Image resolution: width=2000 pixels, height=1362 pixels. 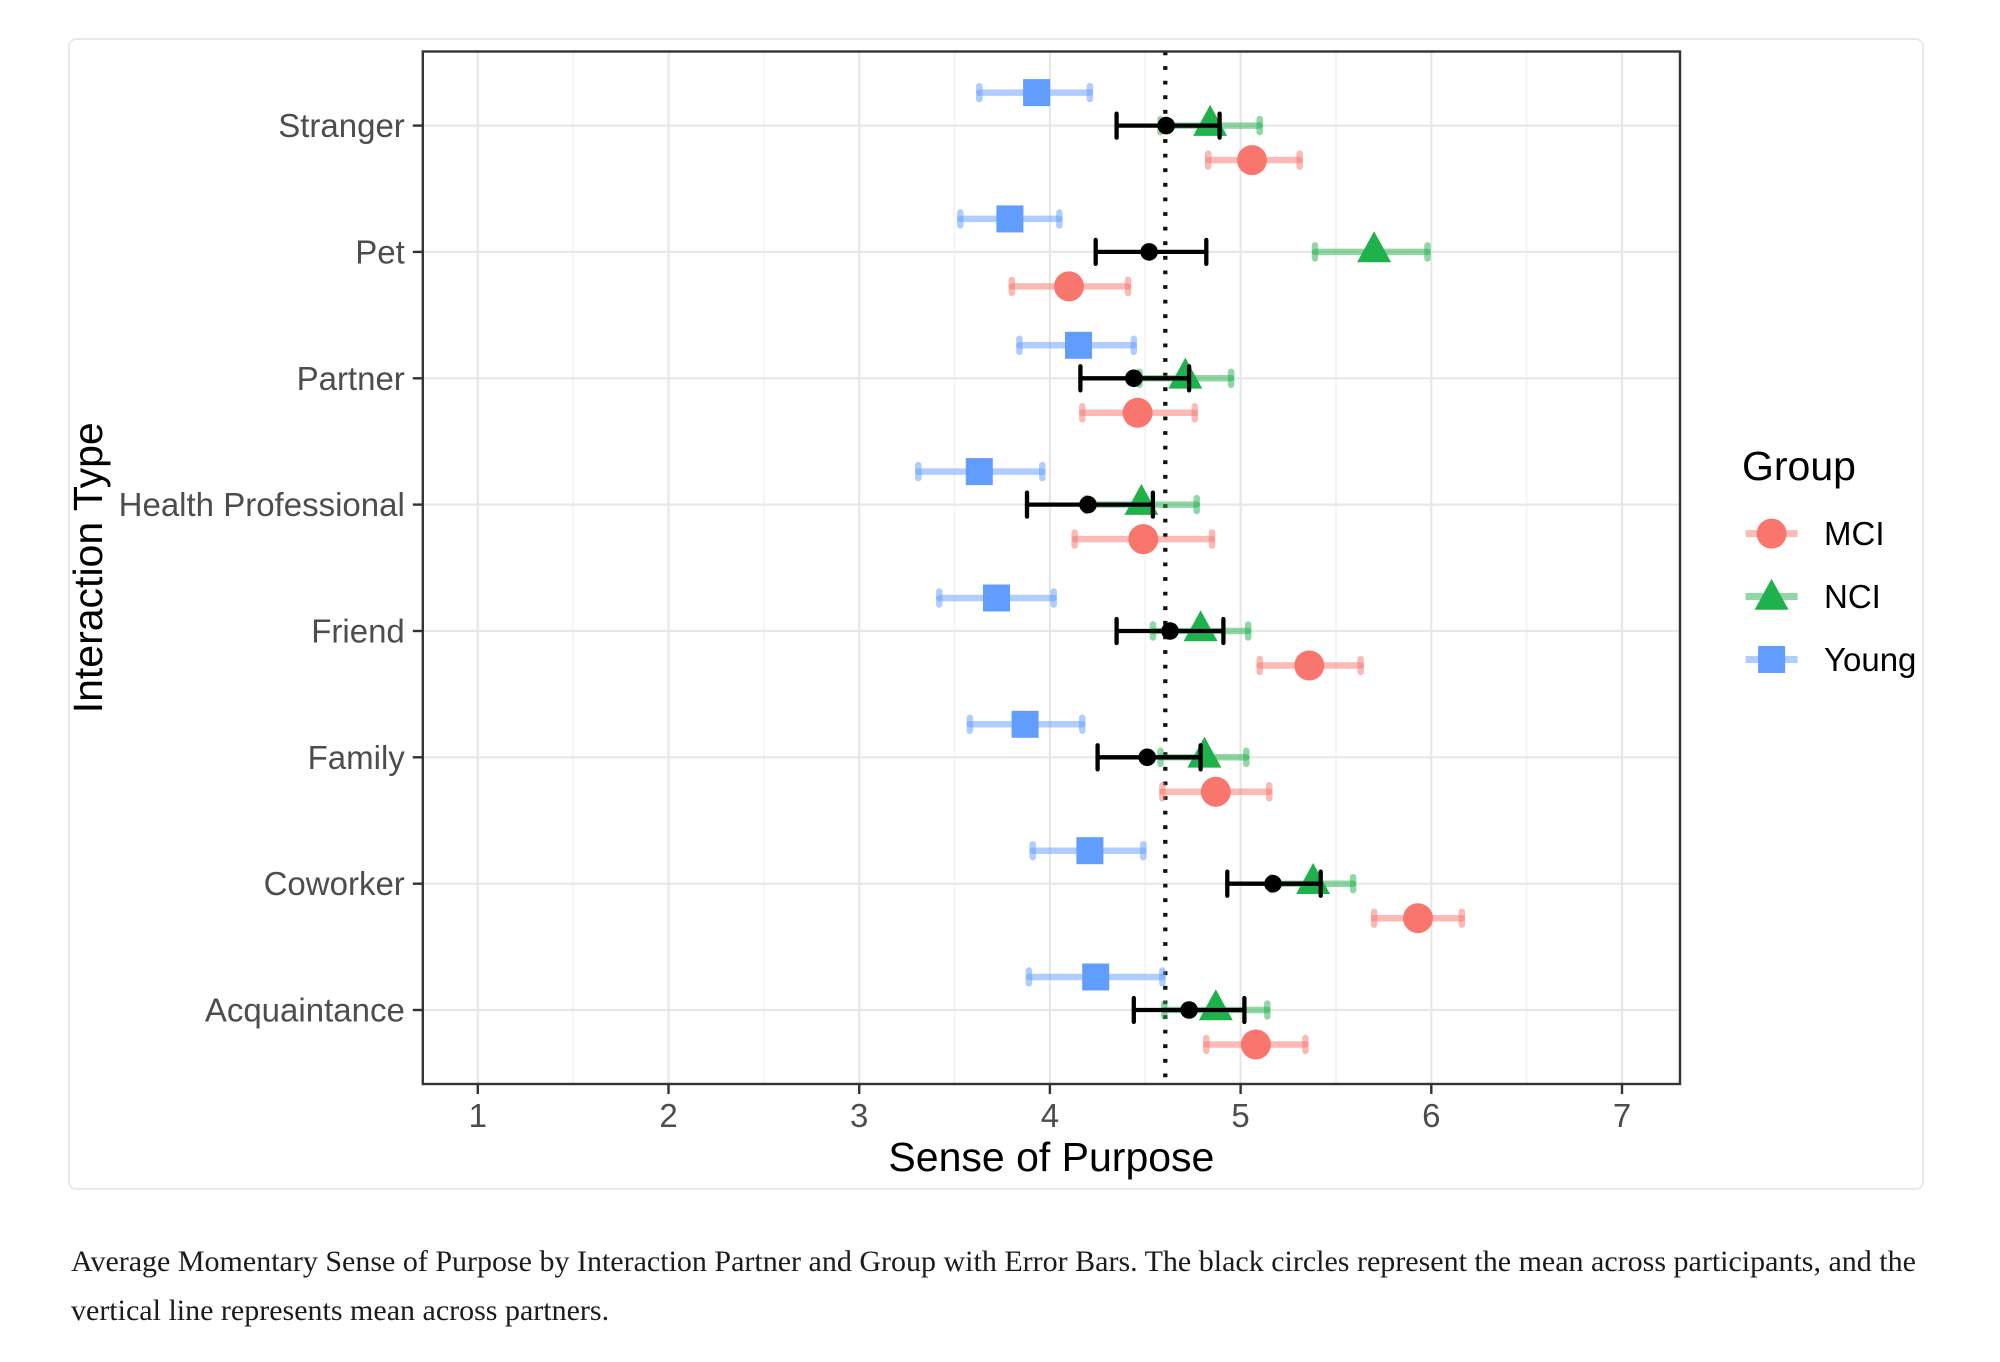 I want to click on svg-text: 2, so click(x=668, y=1115).